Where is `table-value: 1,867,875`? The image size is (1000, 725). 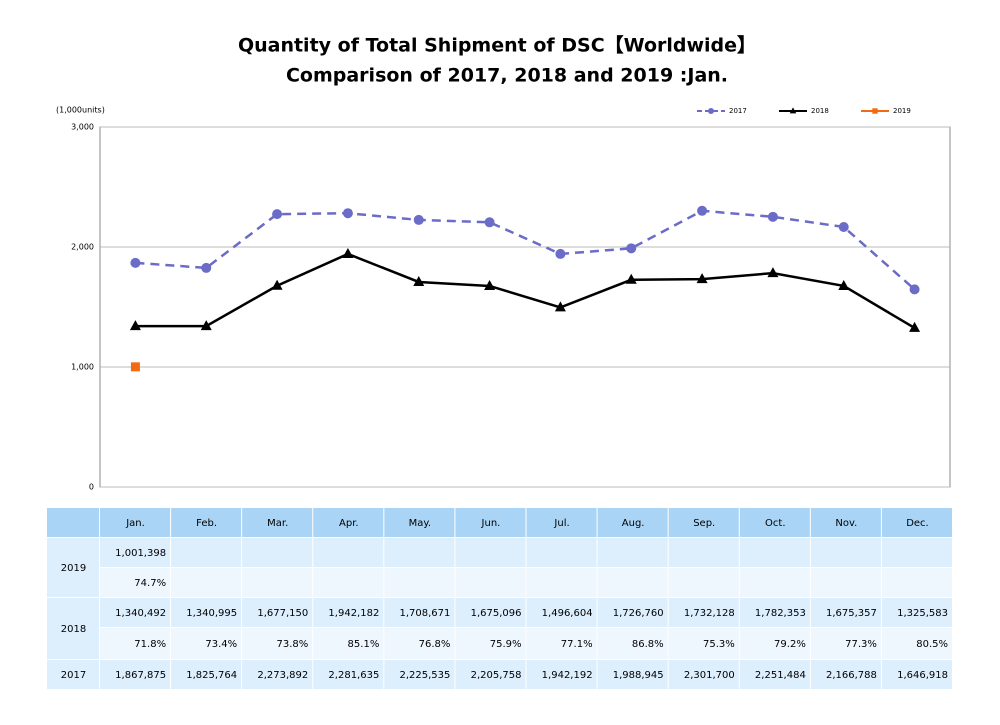
table-value: 1,867,875 is located at coordinates (140, 675).